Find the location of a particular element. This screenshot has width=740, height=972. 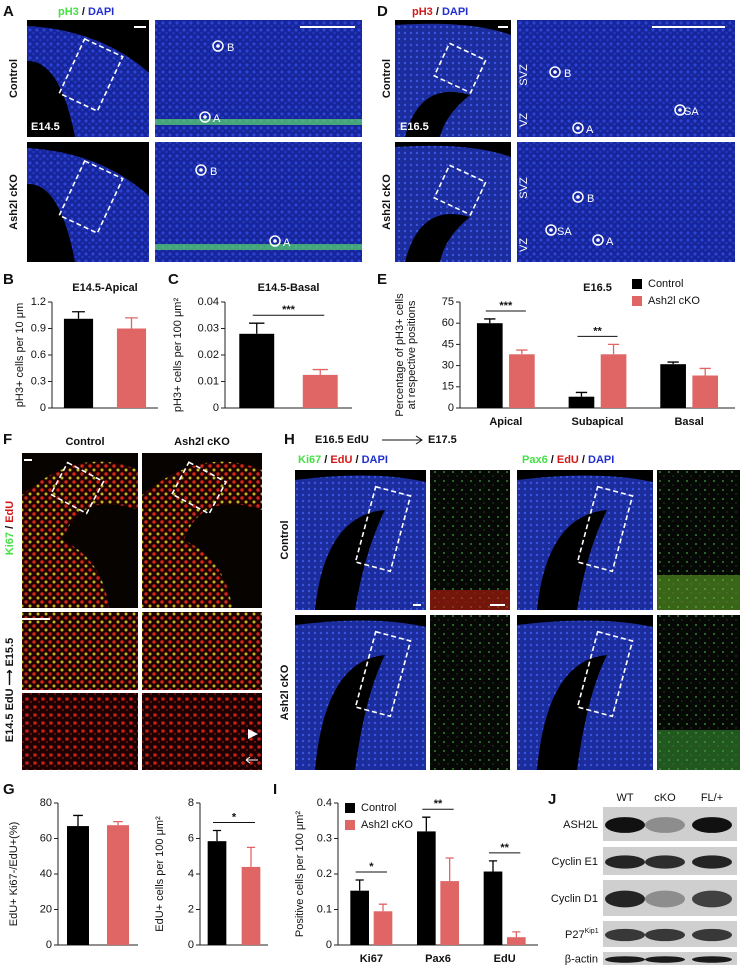

y-axis-label: pH3+ cells per 10 μm is located at coordinates (20, 355).